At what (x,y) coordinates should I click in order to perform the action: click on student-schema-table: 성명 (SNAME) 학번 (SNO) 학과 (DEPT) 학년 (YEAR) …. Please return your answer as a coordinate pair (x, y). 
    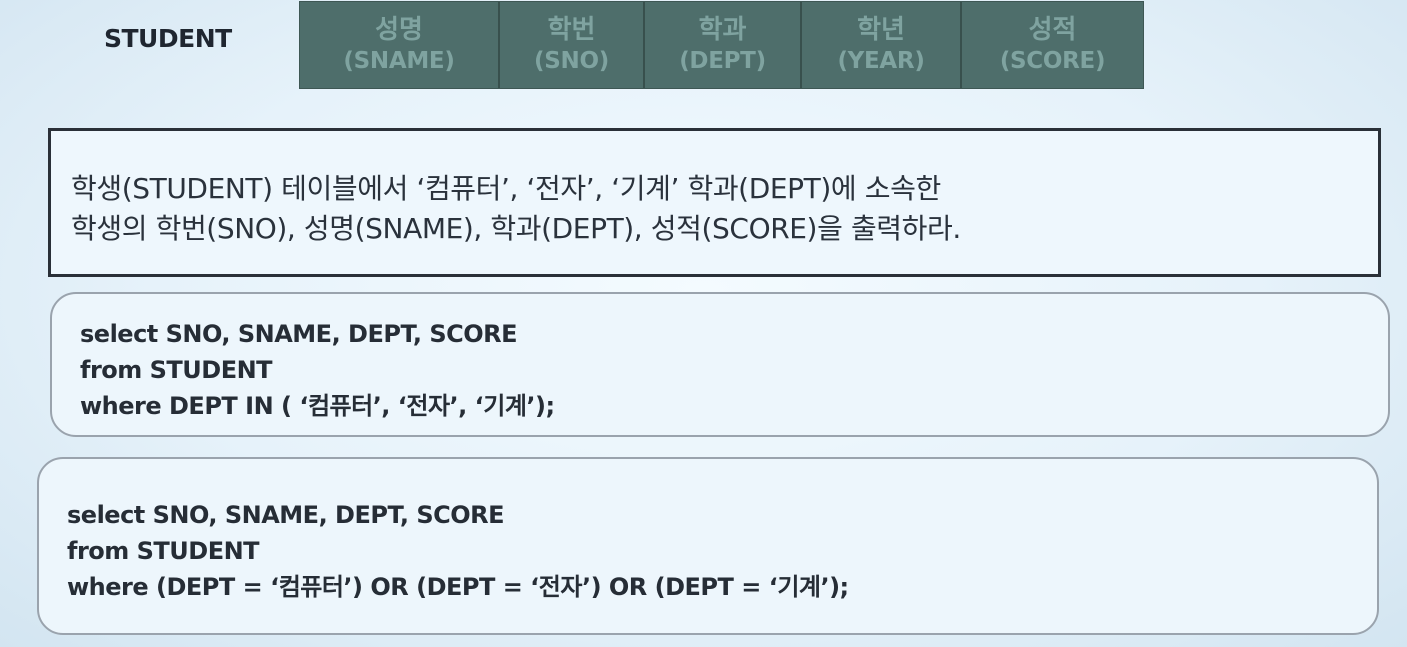
    Looking at the image, I should click on (721, 45).